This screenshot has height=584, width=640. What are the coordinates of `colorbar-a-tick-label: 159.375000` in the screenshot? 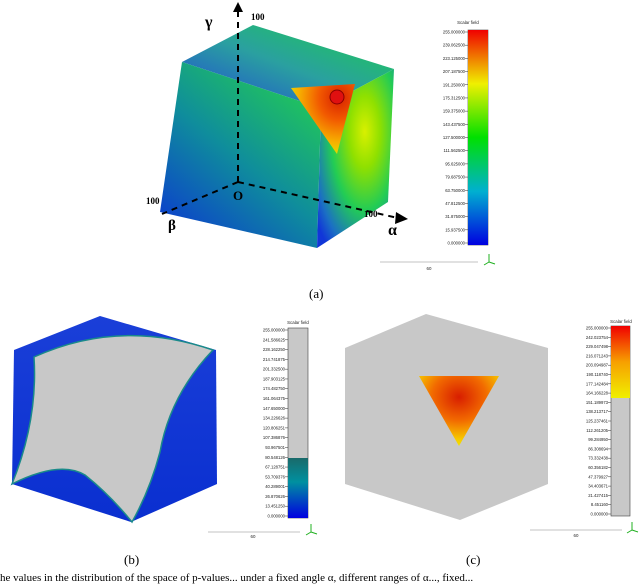 It's located at (454, 111).